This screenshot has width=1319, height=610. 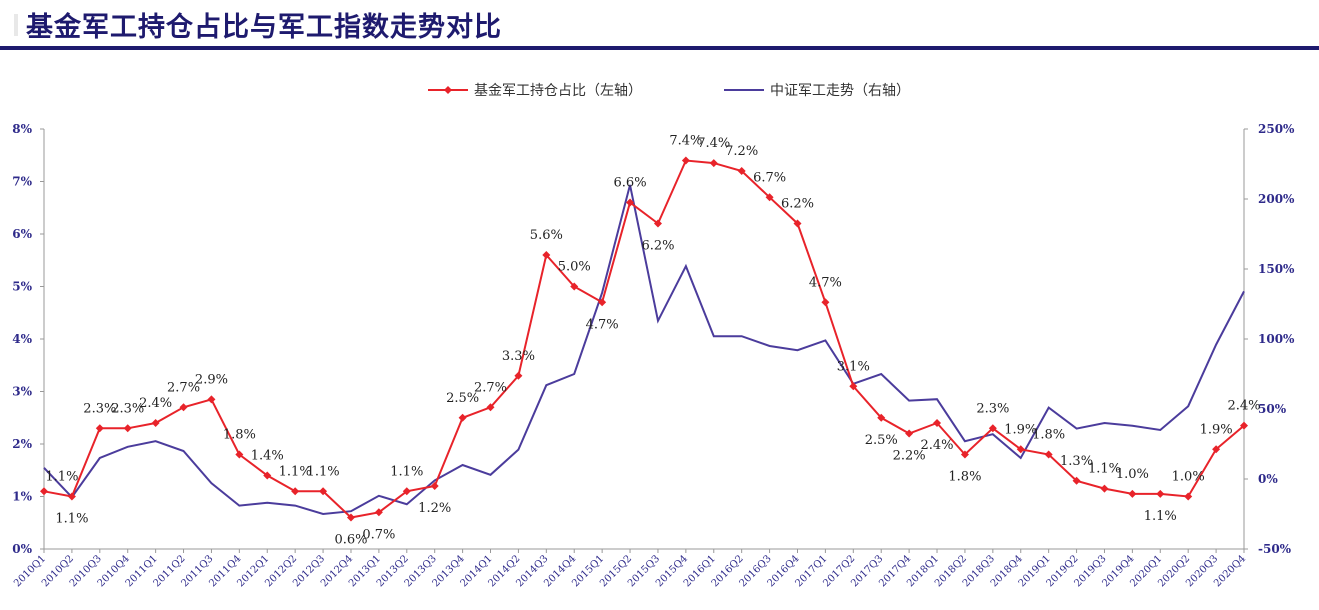 What do you see at coordinates (659, 26) in the screenshot?
I see `report-header: 基金军工持仓占比与军工指数走势对比` at bounding box center [659, 26].